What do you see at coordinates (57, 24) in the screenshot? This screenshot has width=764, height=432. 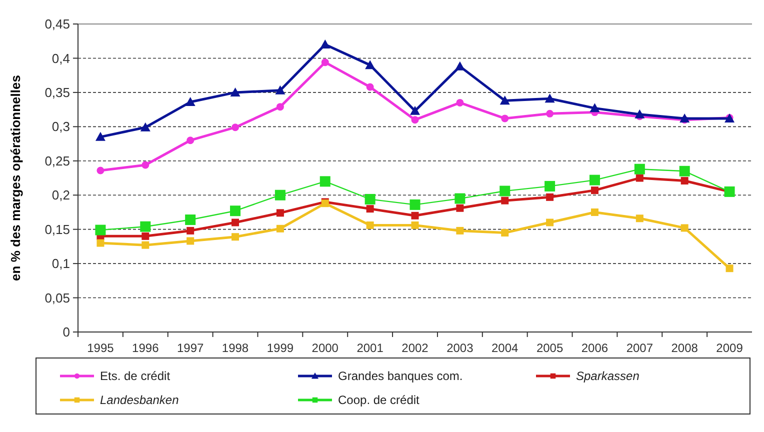 I see `y-tick-label: 0,45` at bounding box center [57, 24].